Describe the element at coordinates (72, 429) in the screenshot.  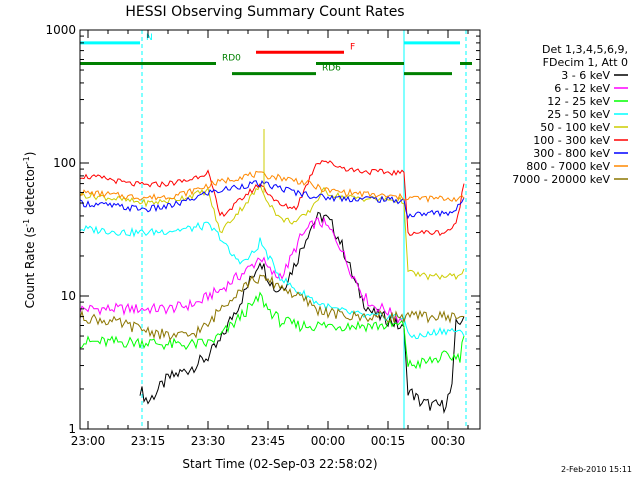
I see `y-tick-label: 1` at that location.